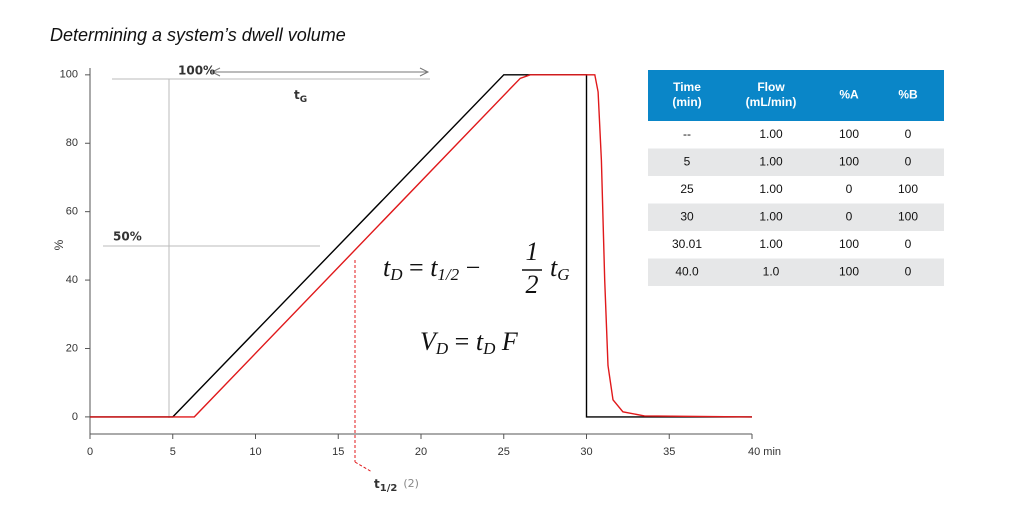  I want to click on table-cell: 30.01, so click(687, 244).